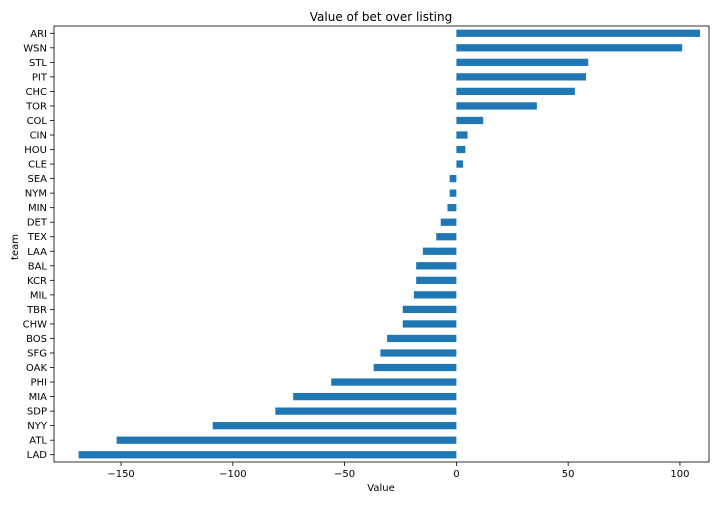 The height and width of the screenshot is (508, 720). I want to click on y-tick-label: OAK, so click(37, 368).